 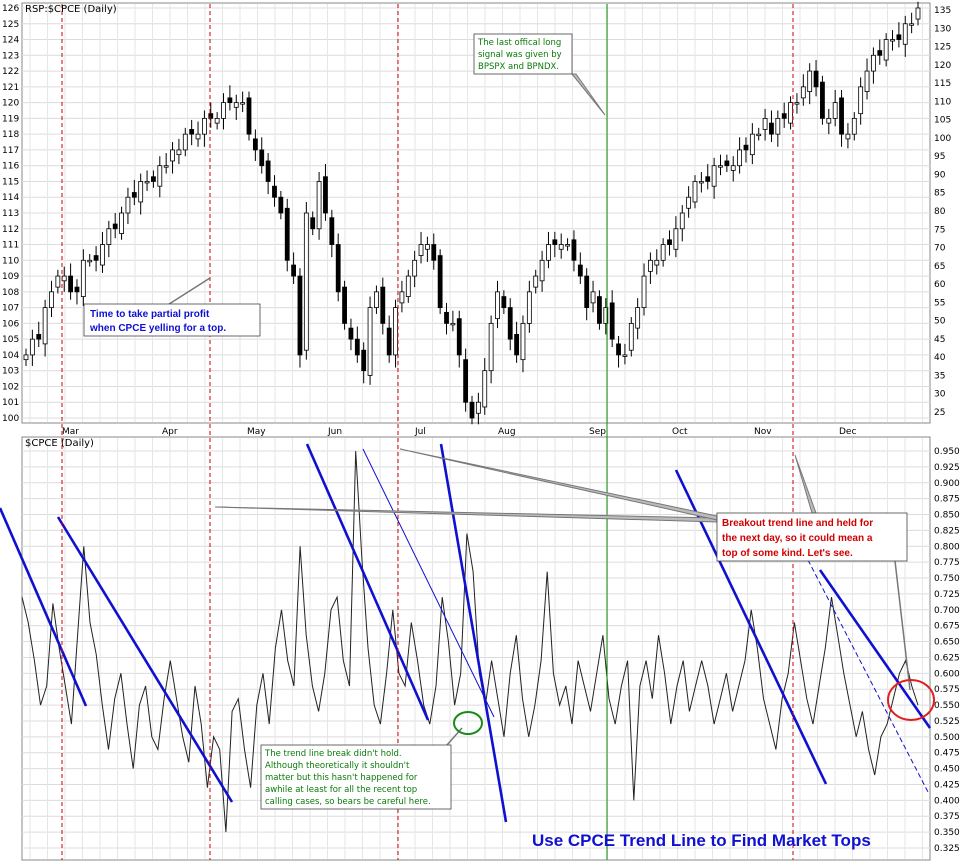 I want to click on pointer-last-long, so click(x=588, y=94).